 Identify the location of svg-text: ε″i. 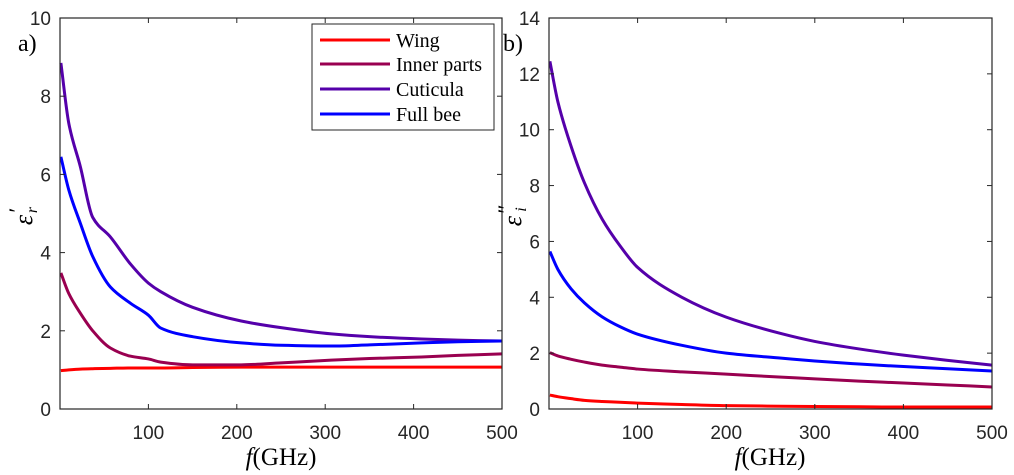
(511, 215).